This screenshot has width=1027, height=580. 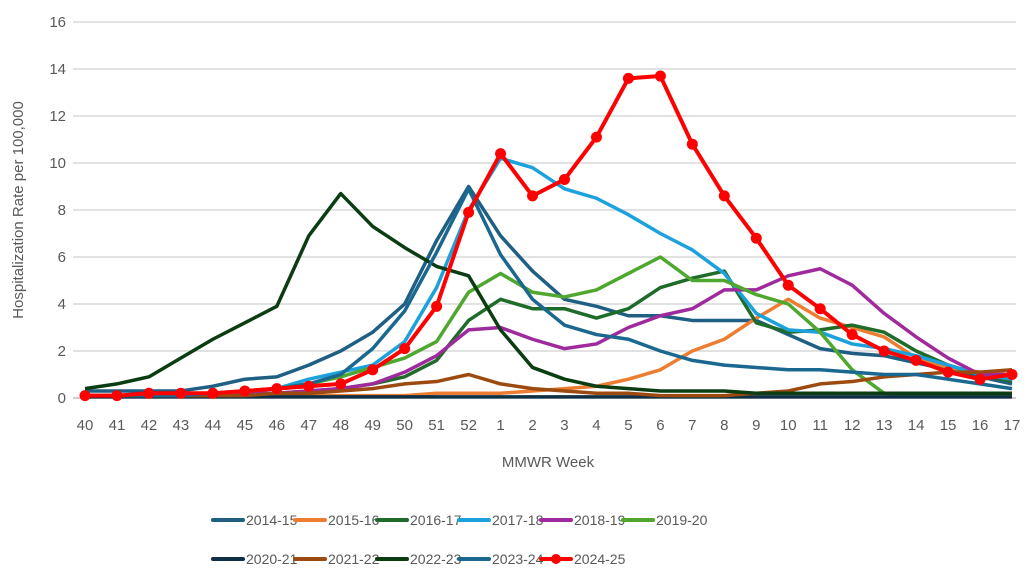 I want to click on y-tick-label: 4, so click(x=62, y=304).